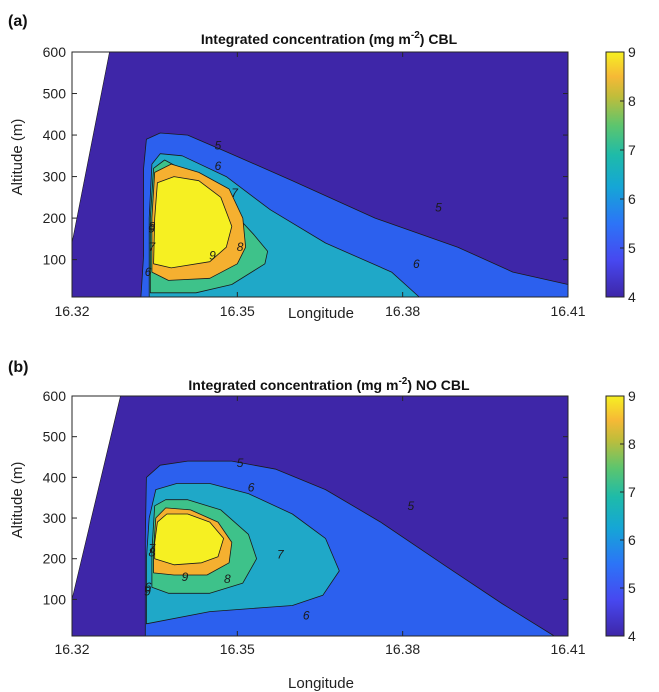 This screenshot has width=659, height=692. Describe the element at coordinates (402, 381) in the screenshot. I see `panel-b-title-sup: -2` at that location.